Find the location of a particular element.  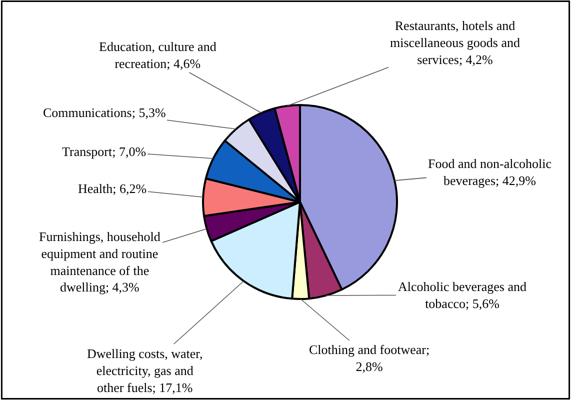

slice-label: Alcoholic beverages and tobacco; 5,6% is located at coordinates (462, 295).